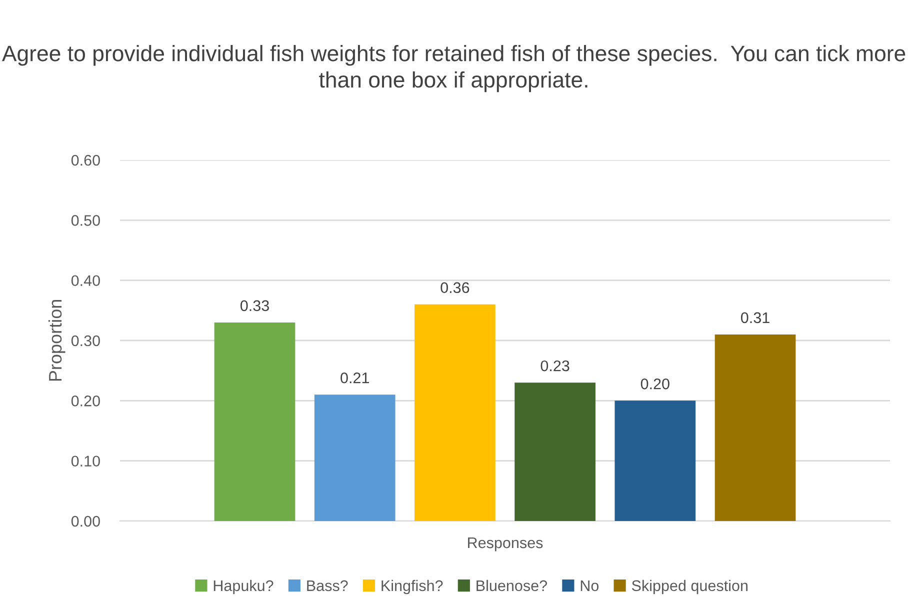 This screenshot has width=908, height=609. Describe the element at coordinates (85, 160) in the screenshot. I see `y-tick-label: 0.60` at that location.